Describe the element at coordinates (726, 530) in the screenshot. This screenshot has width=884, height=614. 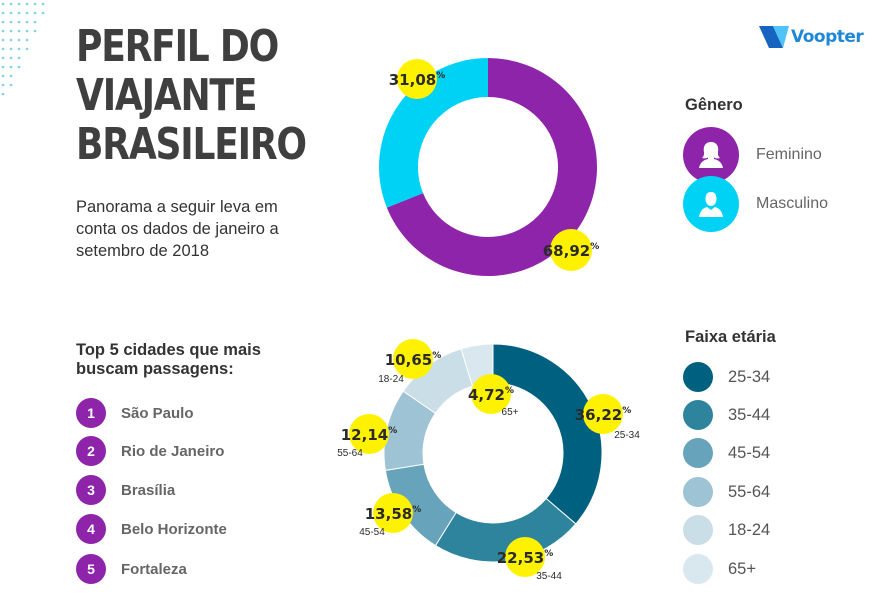
I see `legend-item-18-24: 18-24` at that location.